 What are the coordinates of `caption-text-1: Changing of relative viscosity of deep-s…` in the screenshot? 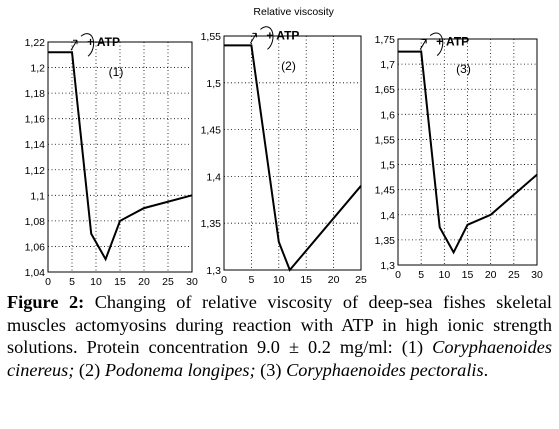 It's located at (279, 324).